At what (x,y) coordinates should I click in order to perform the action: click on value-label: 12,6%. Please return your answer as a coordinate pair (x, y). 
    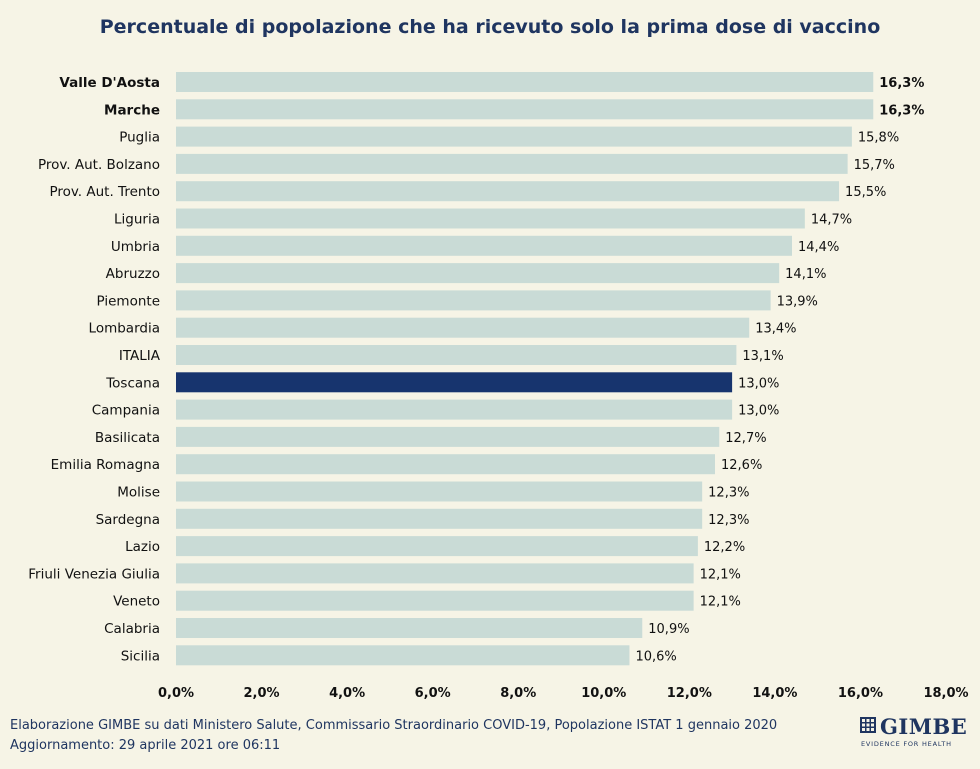
    Looking at the image, I should click on (741, 465).